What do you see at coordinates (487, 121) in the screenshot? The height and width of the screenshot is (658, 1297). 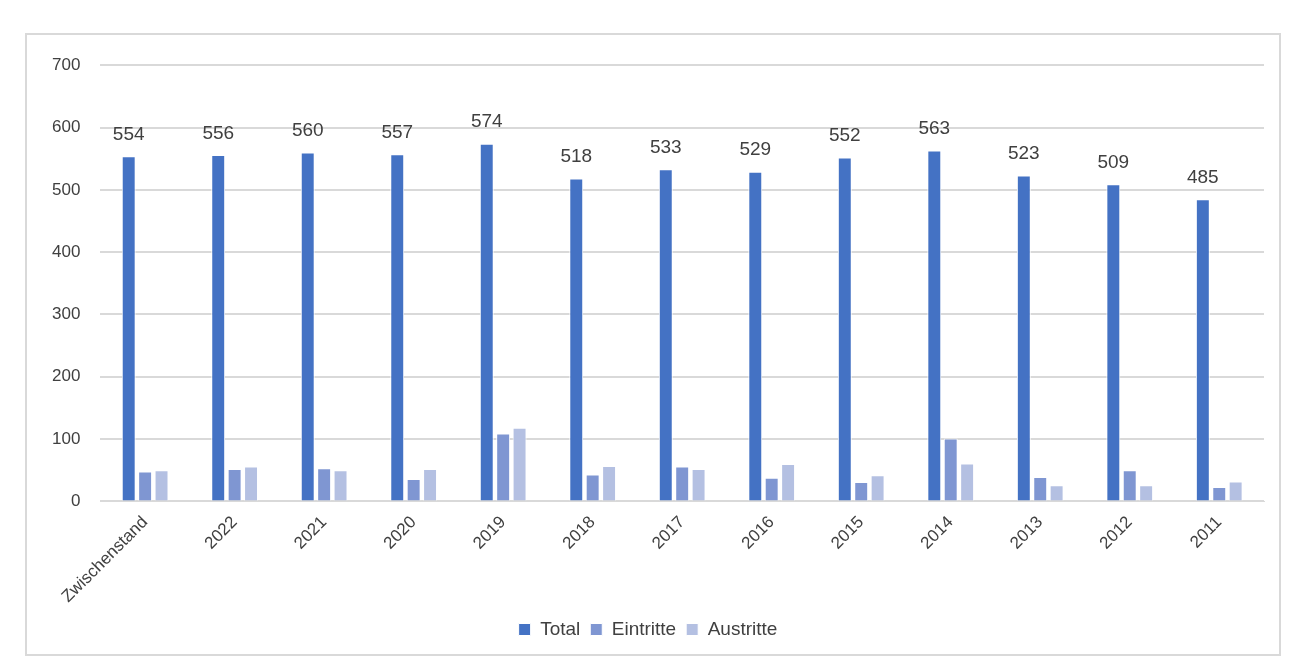 I see `data-label: 574` at bounding box center [487, 121].